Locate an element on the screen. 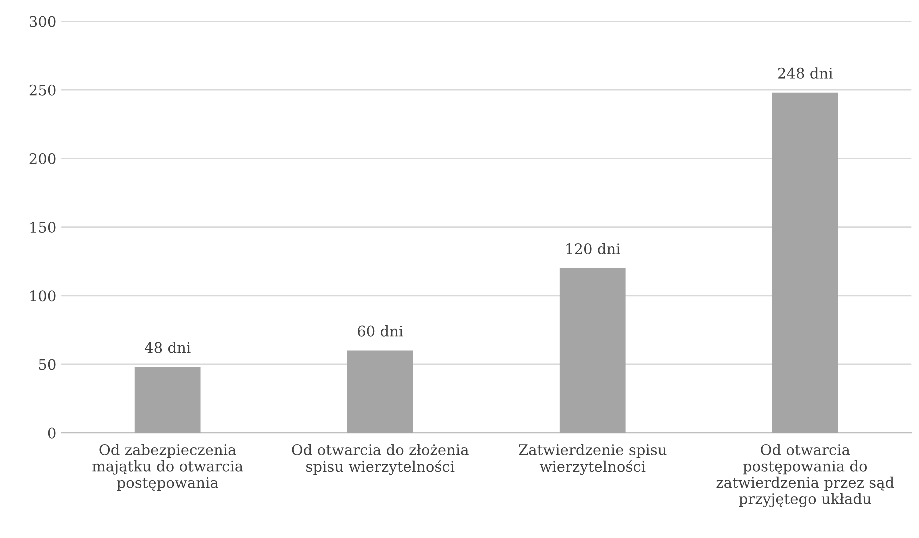 This screenshot has height=538, width=919. data-label: 48 dni is located at coordinates (167, 348).